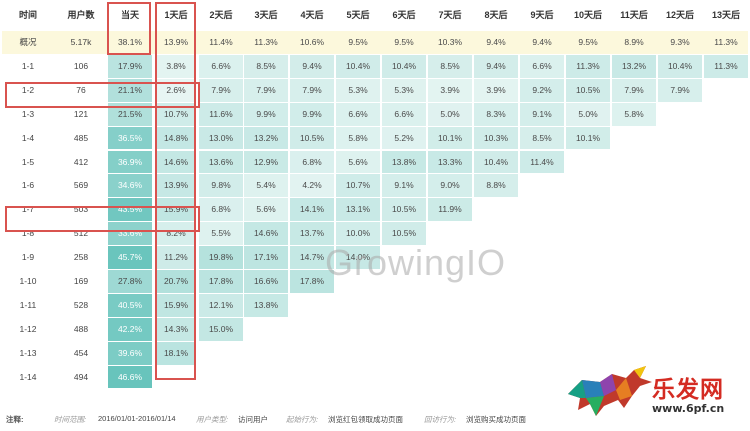 The width and height of the screenshot is (750, 431). Describe the element at coordinates (221, 114) in the screenshot. I see `retention-cell: 11.6%` at that location.